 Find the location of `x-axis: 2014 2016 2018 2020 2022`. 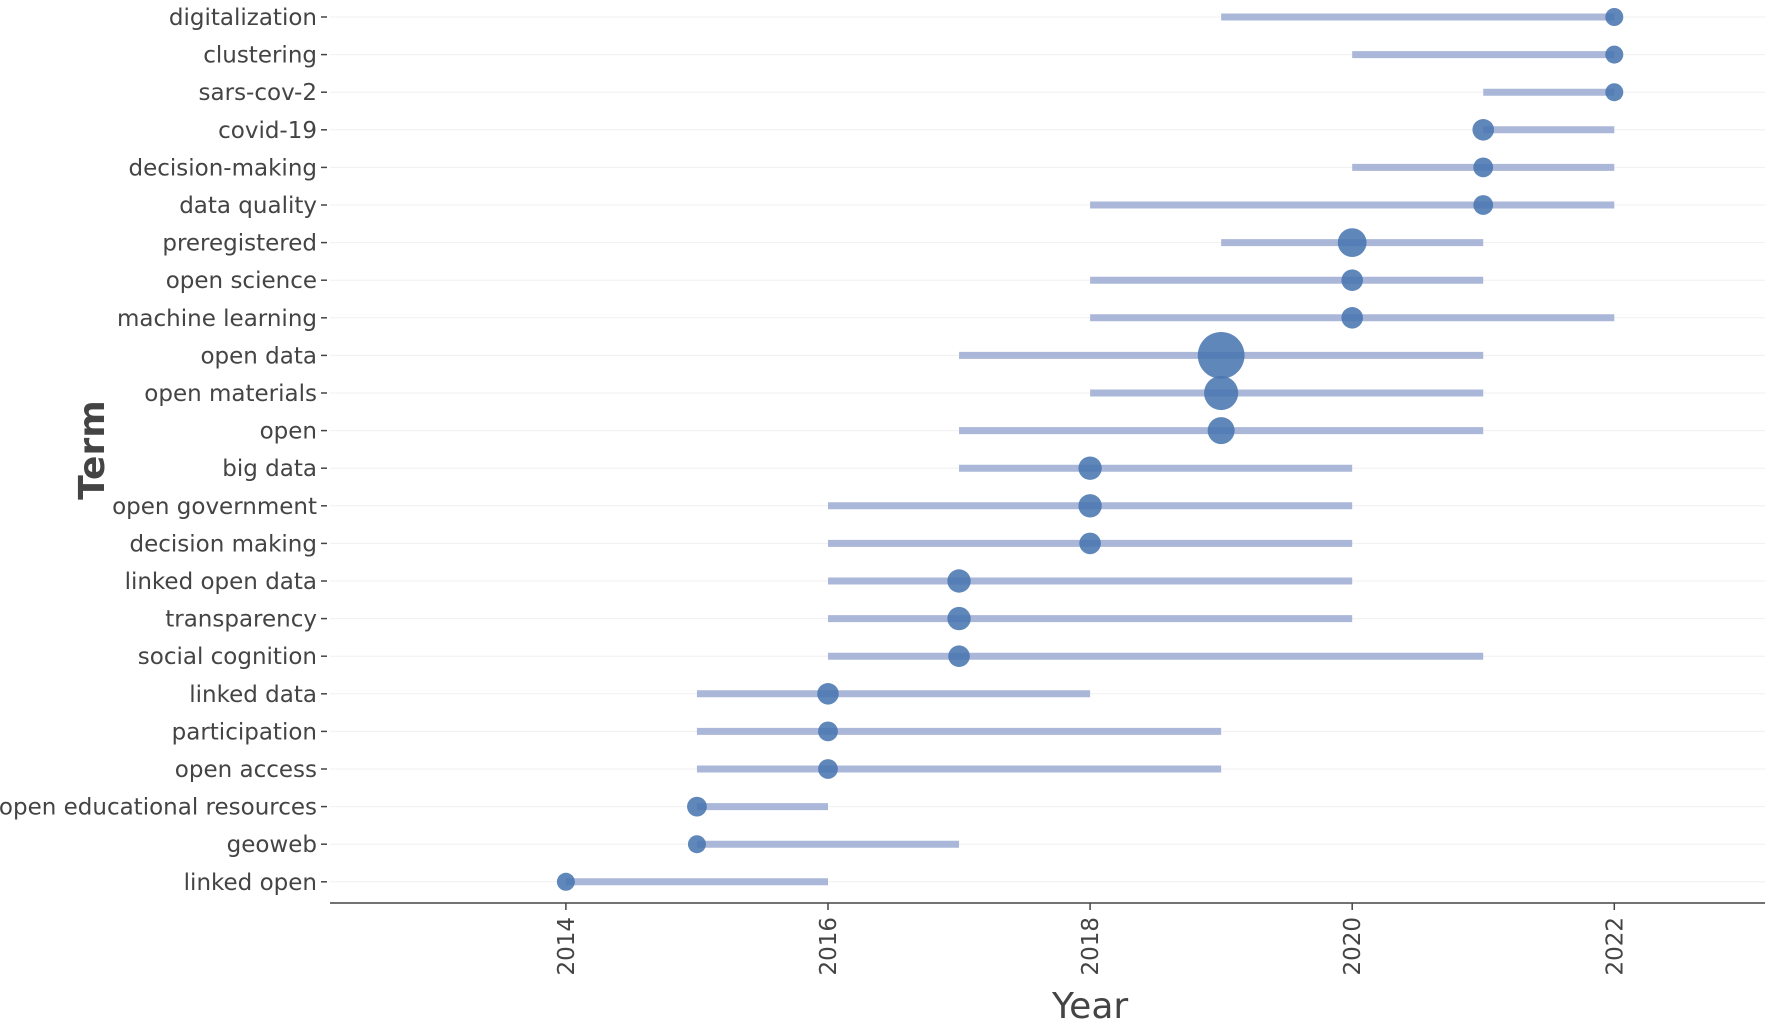

x-axis: 2014 2016 2018 2020 2022 is located at coordinates (1047, 939).